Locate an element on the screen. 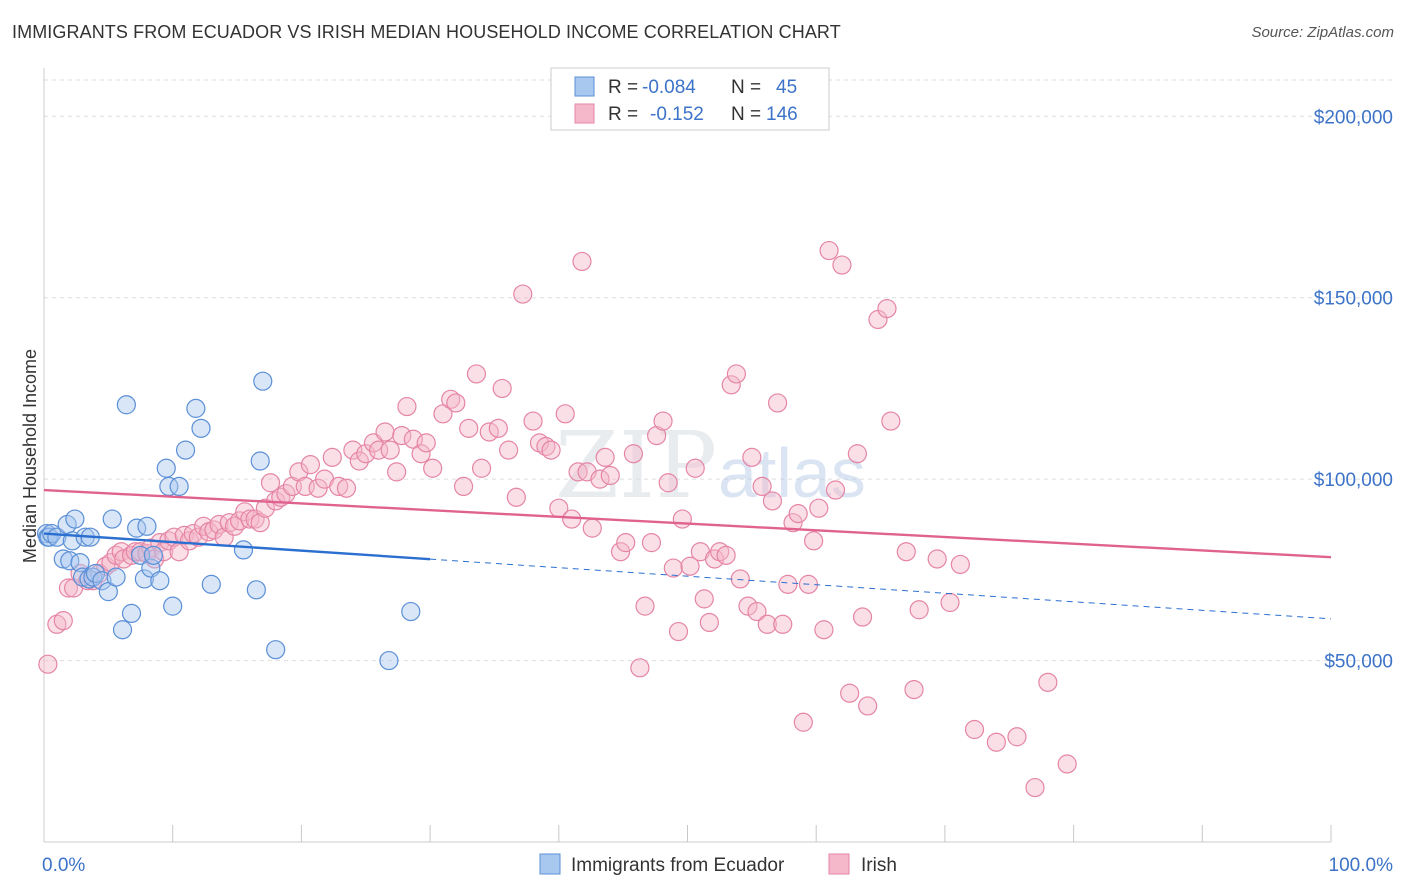  watermark-zip: ZIP is located at coordinates (636, 465).